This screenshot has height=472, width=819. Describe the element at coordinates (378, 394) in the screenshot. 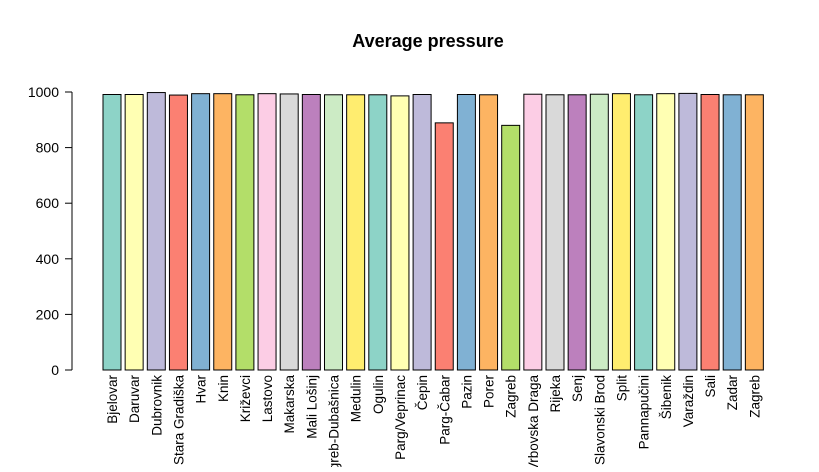

I see `x-tick-label: Ogulin` at that location.